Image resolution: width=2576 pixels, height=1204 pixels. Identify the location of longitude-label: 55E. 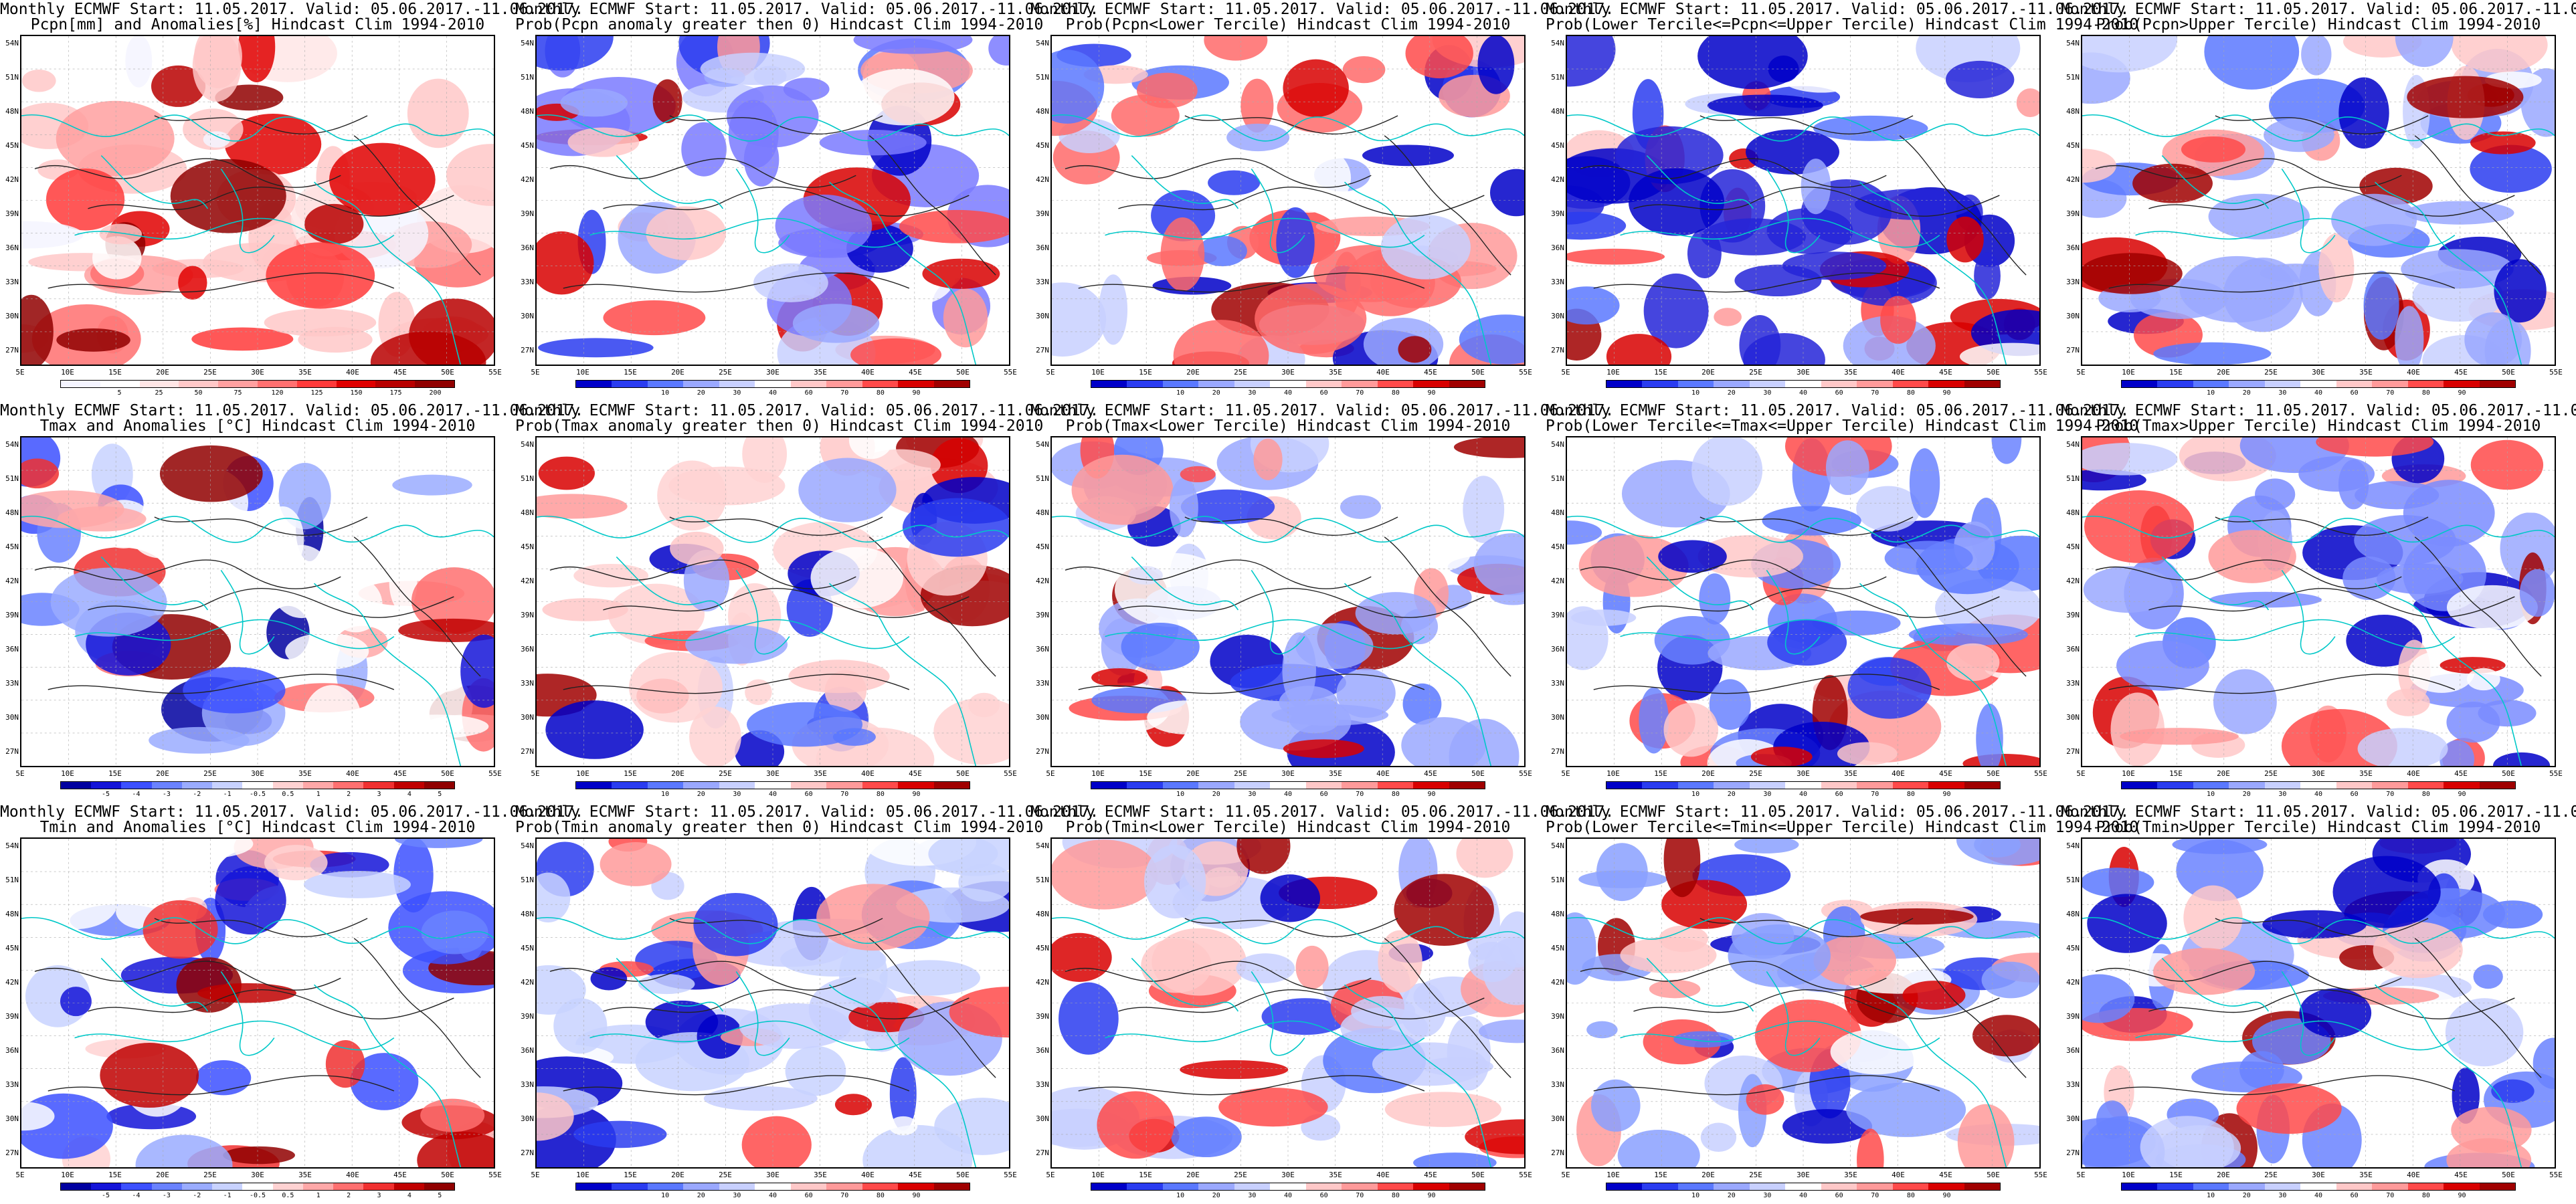
(2556, 773).